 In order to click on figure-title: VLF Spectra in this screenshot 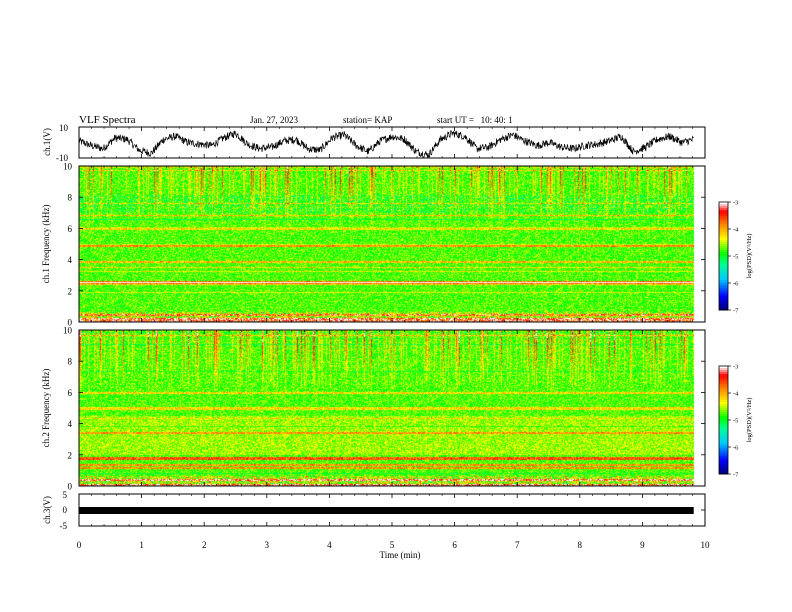, I will do `click(107, 120)`.